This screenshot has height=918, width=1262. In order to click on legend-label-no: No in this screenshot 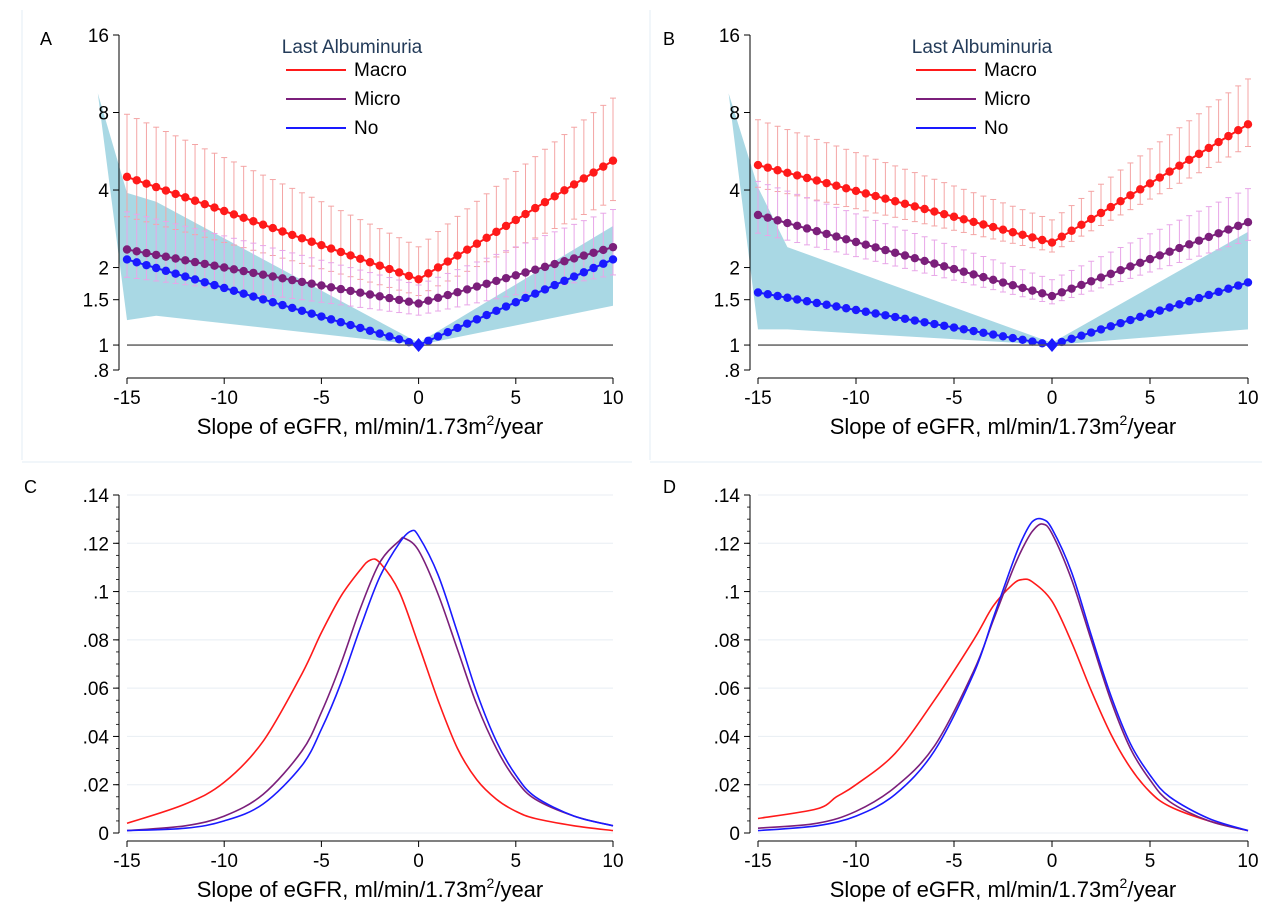, I will do `click(366, 128)`.